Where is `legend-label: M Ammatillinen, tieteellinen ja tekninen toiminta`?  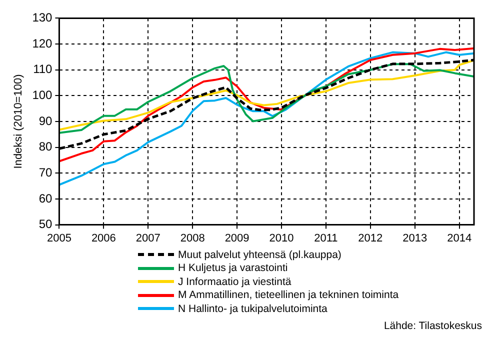 legend-label: M Ammatillinen, tieteellinen ja tekninen toiminta is located at coordinates (288, 295).